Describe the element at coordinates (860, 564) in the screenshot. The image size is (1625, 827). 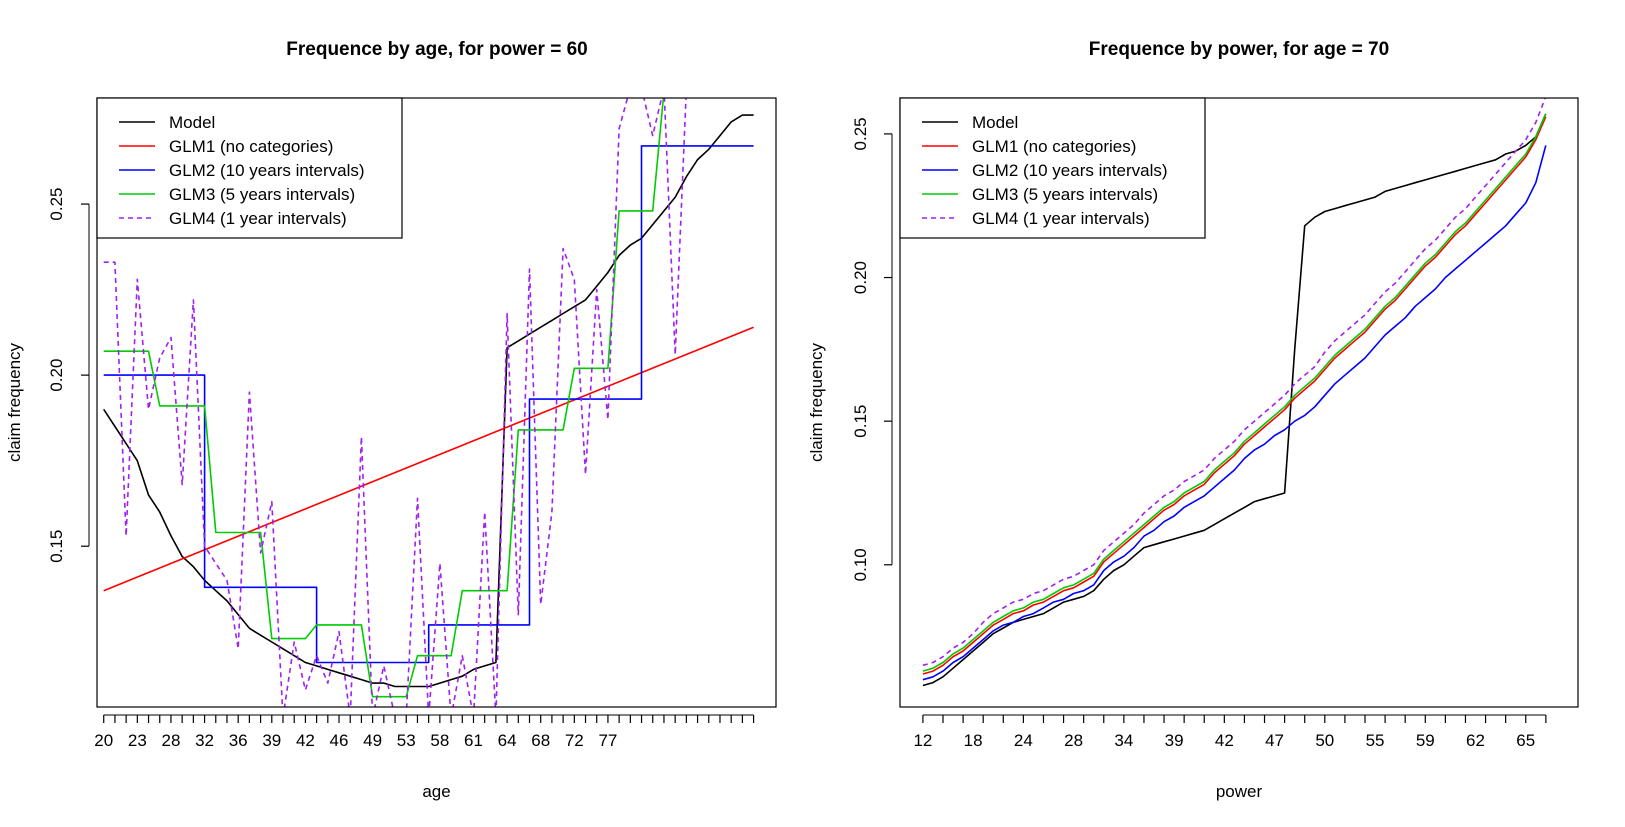
I see `y-tick-label: 0.10` at that location.